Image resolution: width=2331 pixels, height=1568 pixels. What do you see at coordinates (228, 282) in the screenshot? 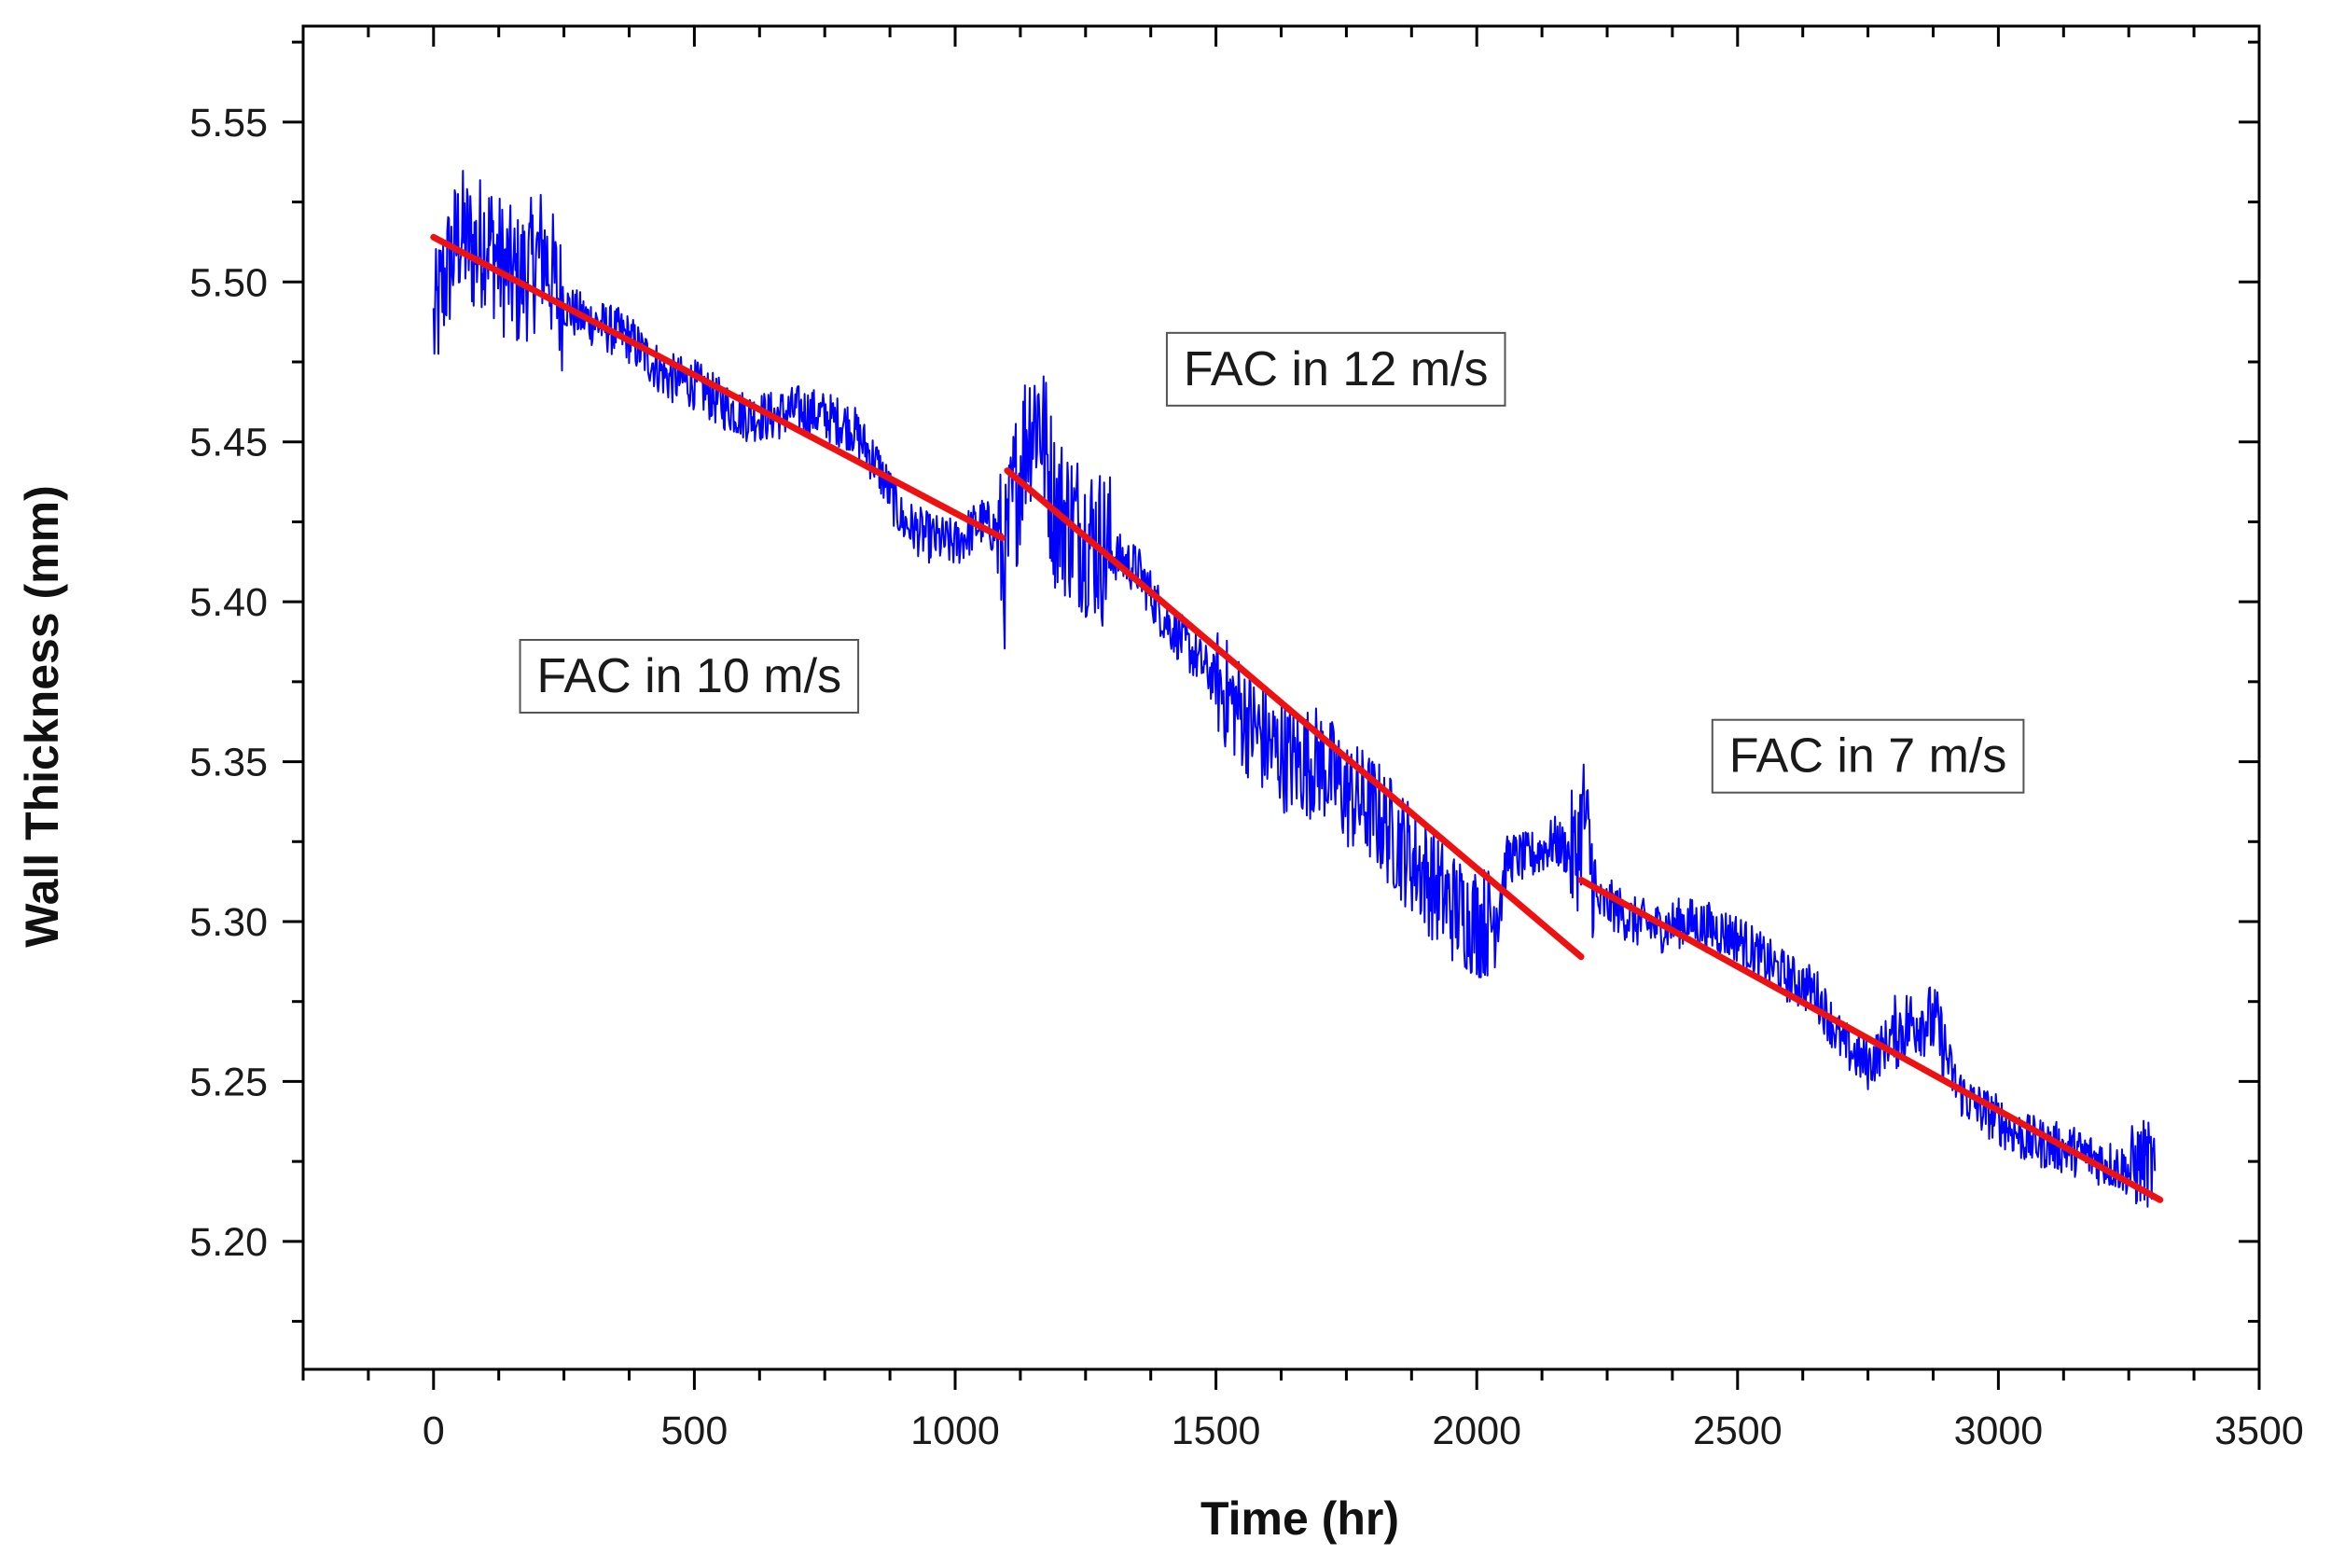
I see `y-tick-label: 5.50` at bounding box center [228, 282].